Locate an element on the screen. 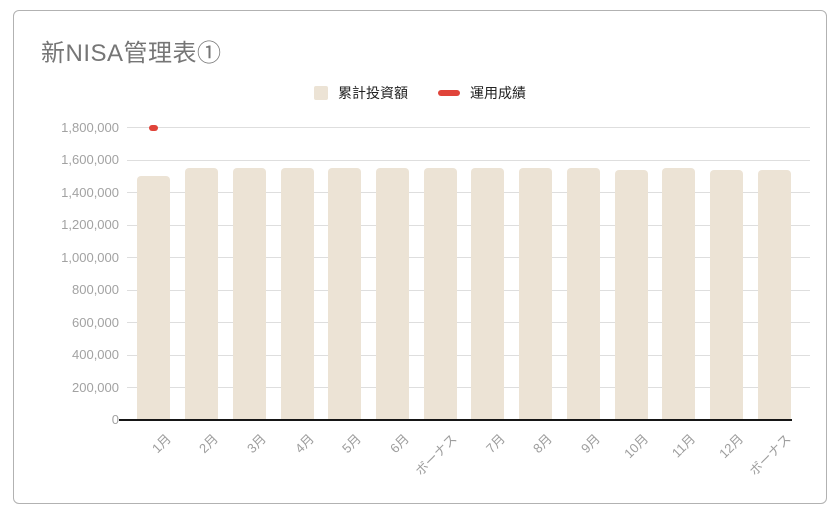 The image size is (838, 515). y-tick-label: 1,200,000 is located at coordinates (90, 224).